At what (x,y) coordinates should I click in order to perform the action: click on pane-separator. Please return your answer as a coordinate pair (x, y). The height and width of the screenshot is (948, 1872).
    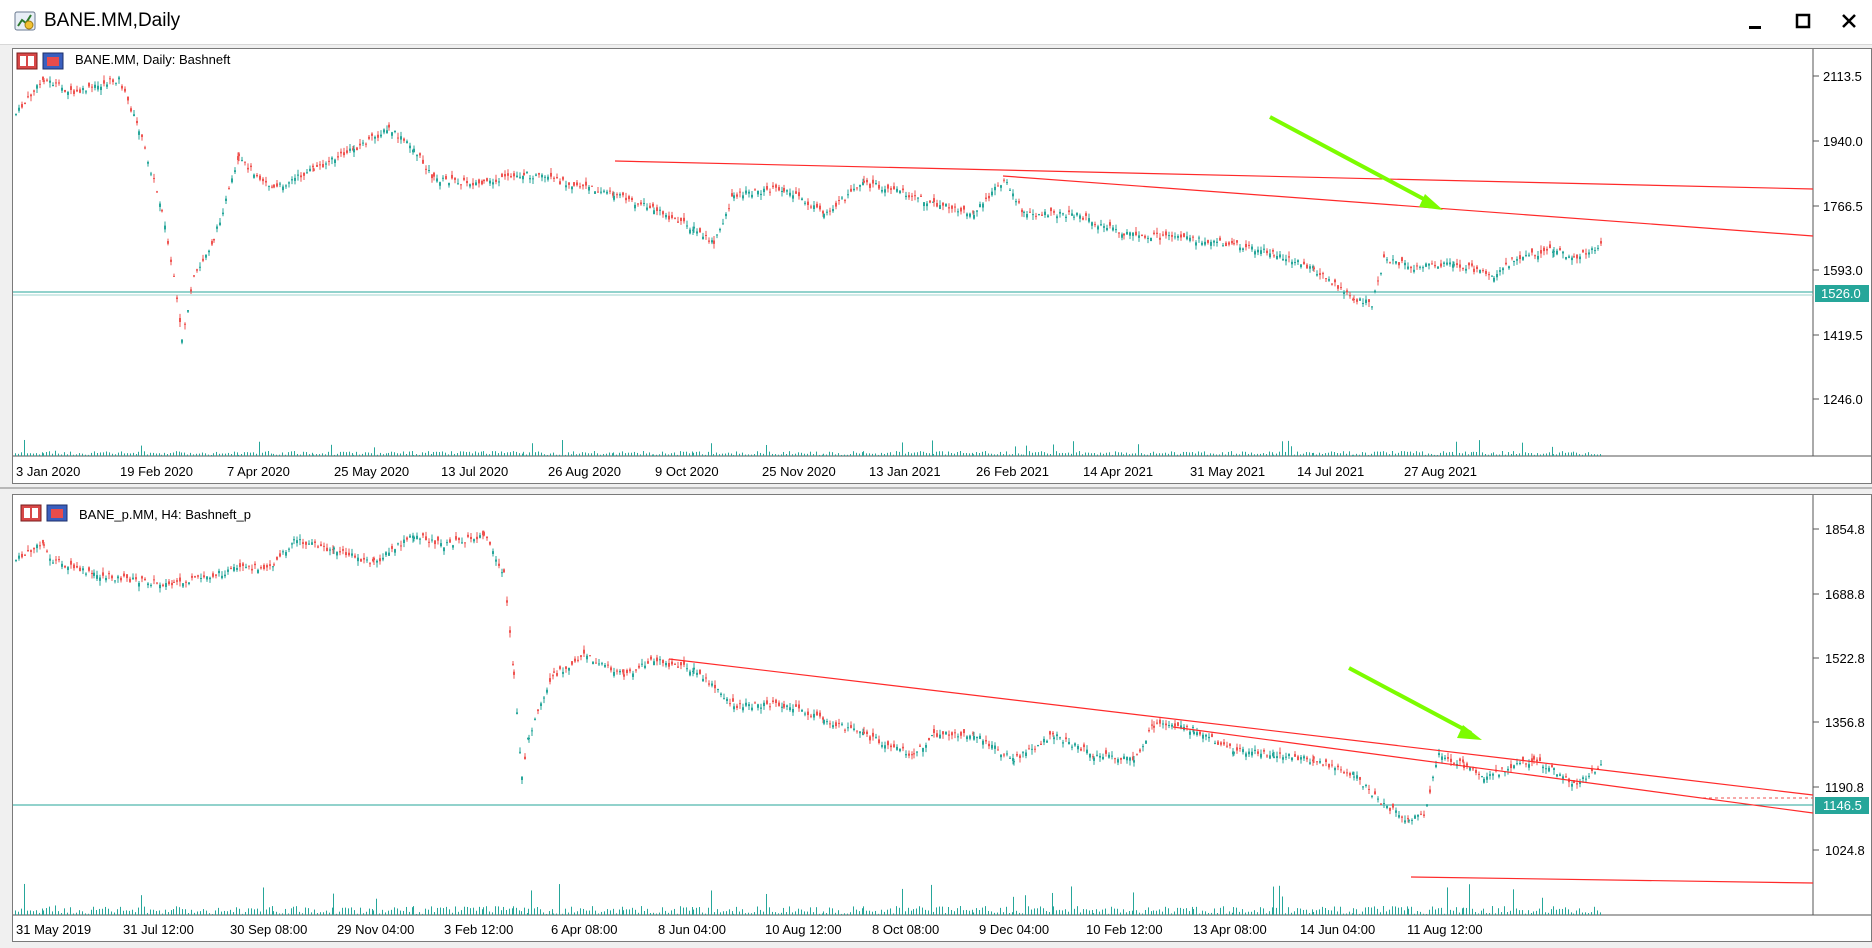
    Looking at the image, I should click on (936, 488).